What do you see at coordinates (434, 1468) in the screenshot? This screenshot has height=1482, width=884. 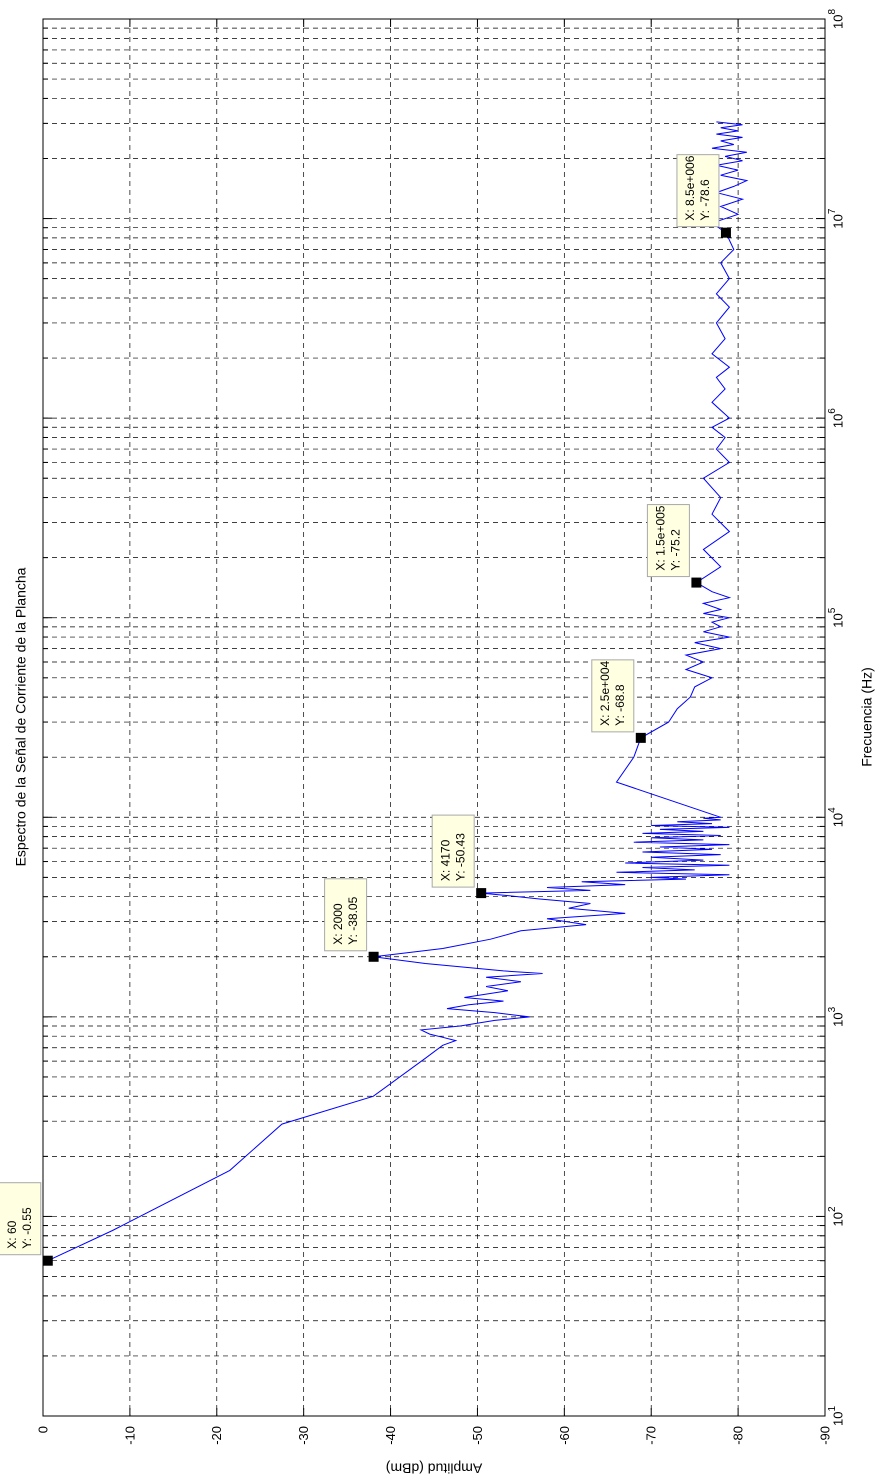 I see `y-axis-label: Amplitud (dBm)` at bounding box center [434, 1468].